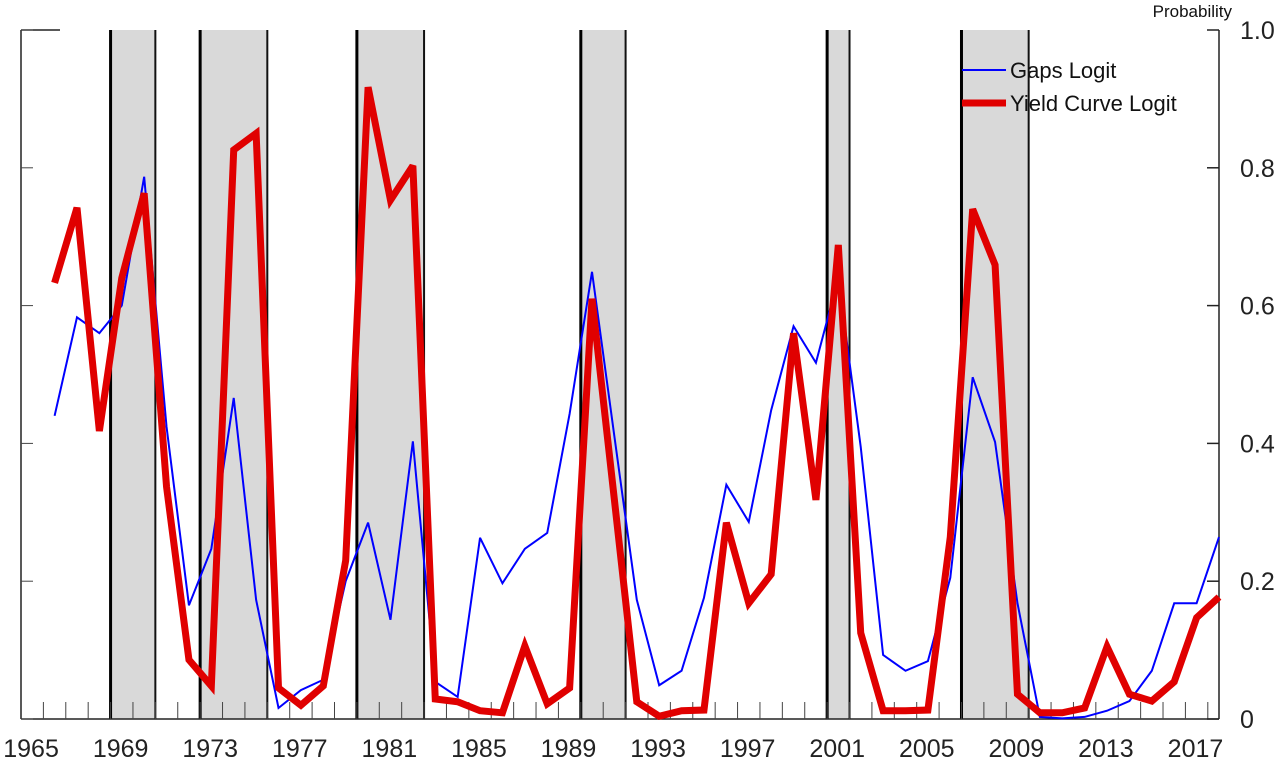  Describe the element at coordinates (1093, 103) in the screenshot. I see `legend-label-yield-curve-logit: Yield Curve Logit` at that location.